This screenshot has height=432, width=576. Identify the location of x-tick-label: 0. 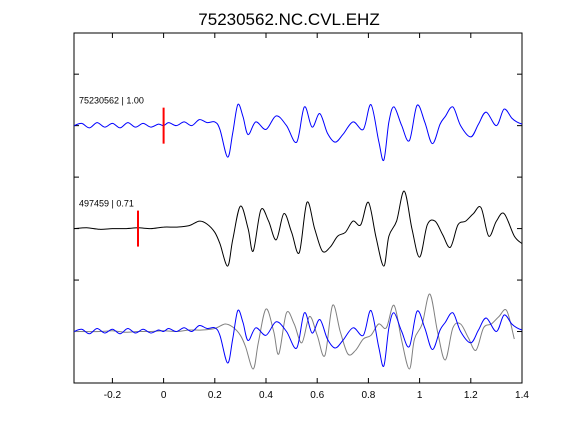
(164, 395).